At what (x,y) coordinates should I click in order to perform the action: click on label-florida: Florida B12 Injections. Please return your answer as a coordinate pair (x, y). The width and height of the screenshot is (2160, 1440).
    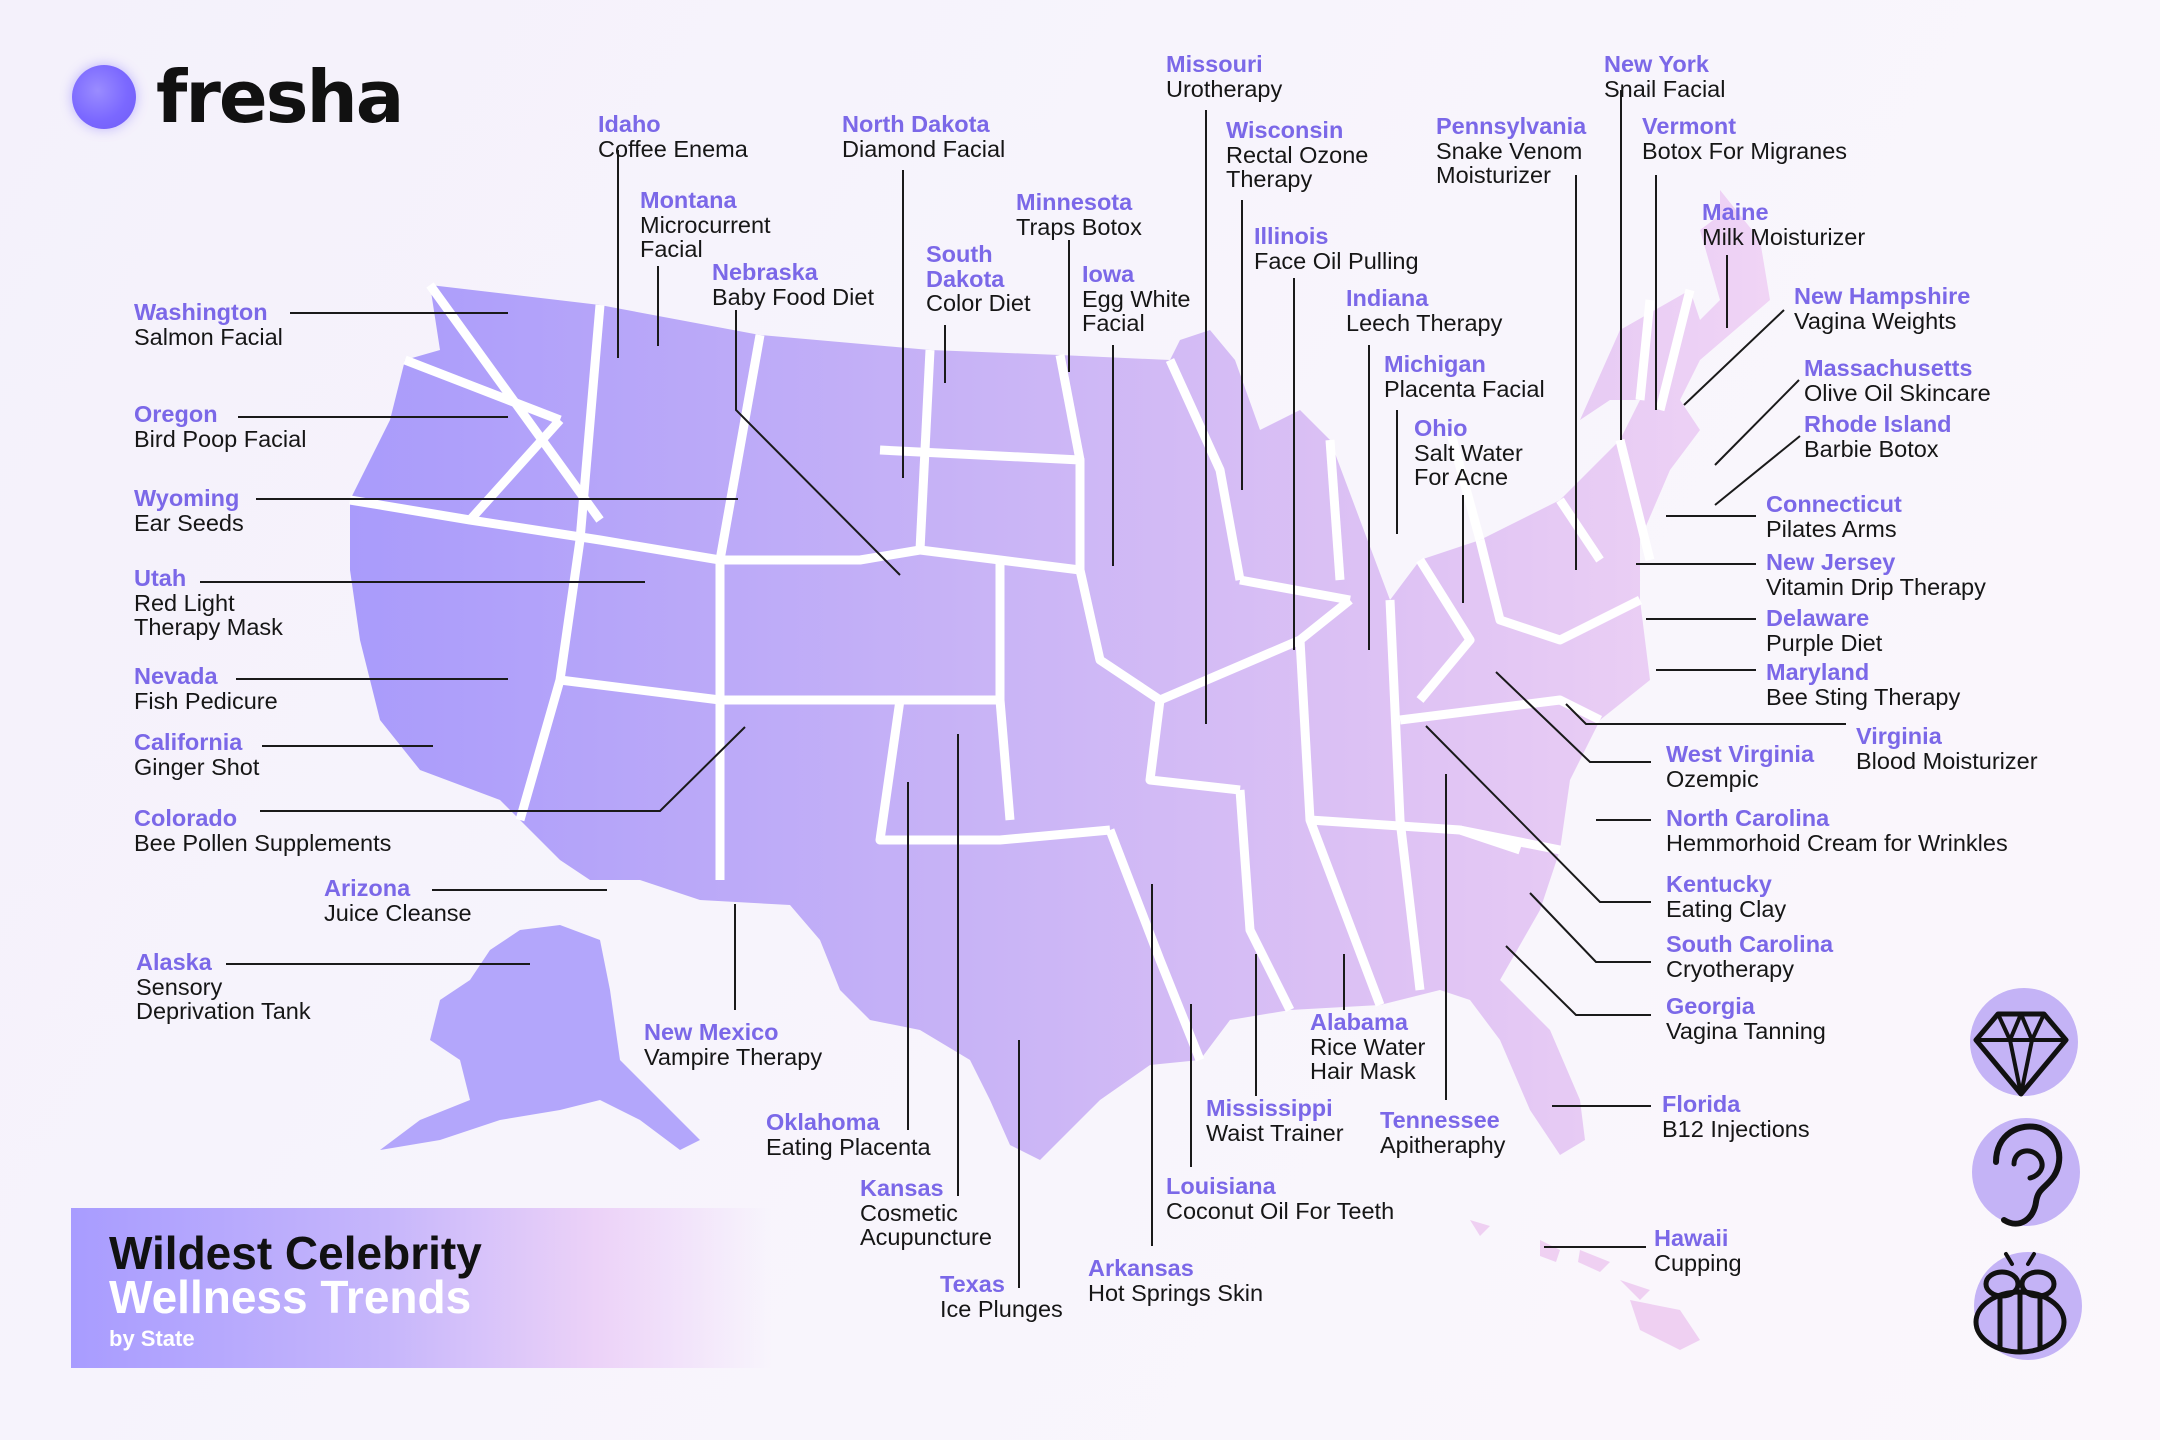
    Looking at the image, I should click on (1736, 1116).